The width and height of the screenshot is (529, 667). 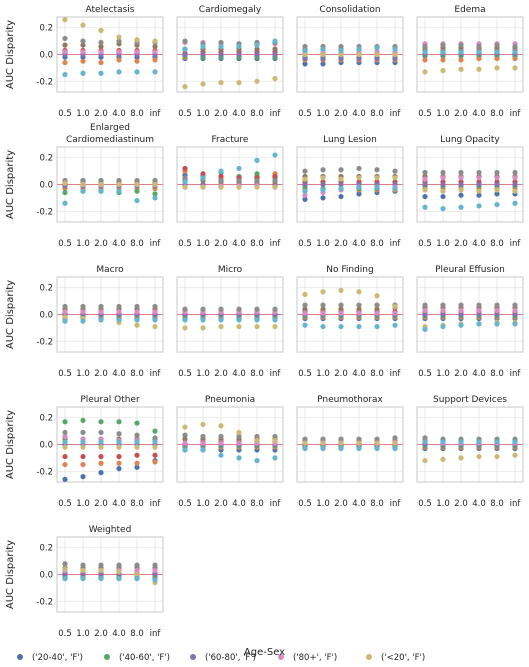 I want to click on data-point-edema, so click(x=461, y=52).